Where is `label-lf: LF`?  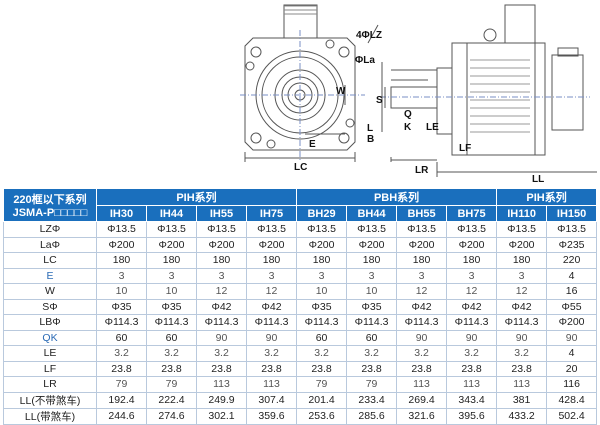 label-lf: LF is located at coordinates (465, 148).